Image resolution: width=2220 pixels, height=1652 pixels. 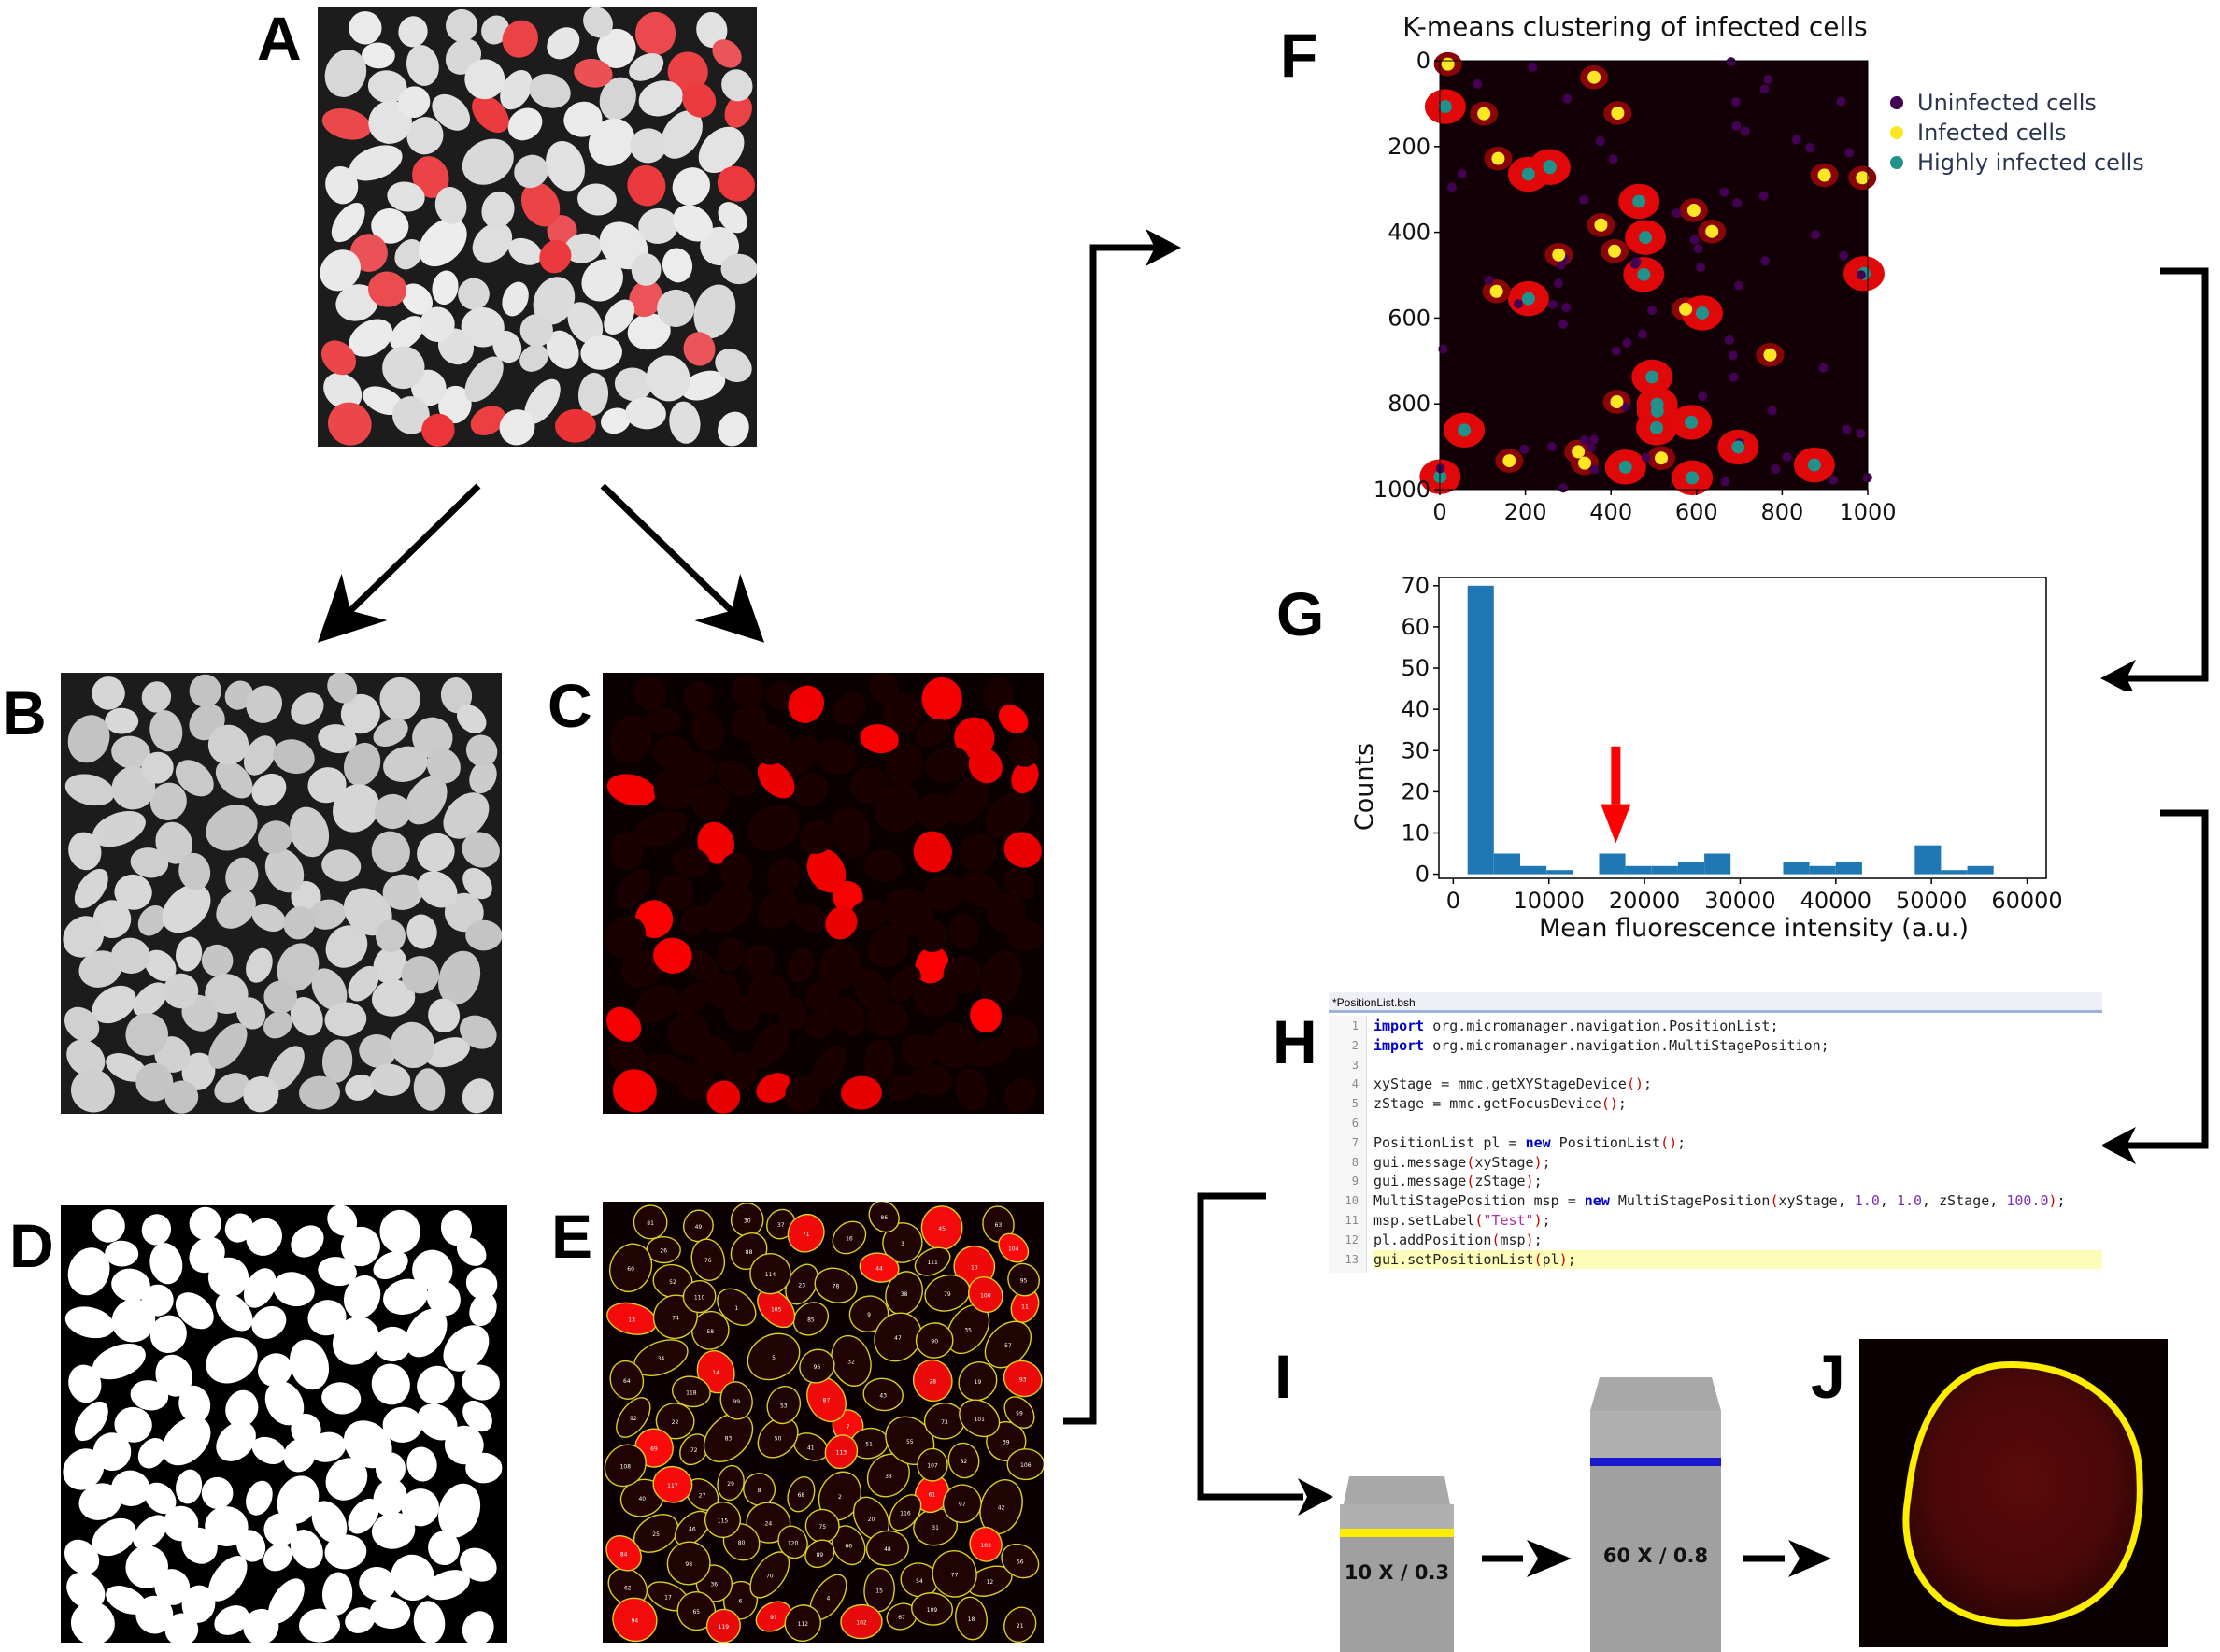 I want to click on histogram-bar, so click(x=1954, y=873).